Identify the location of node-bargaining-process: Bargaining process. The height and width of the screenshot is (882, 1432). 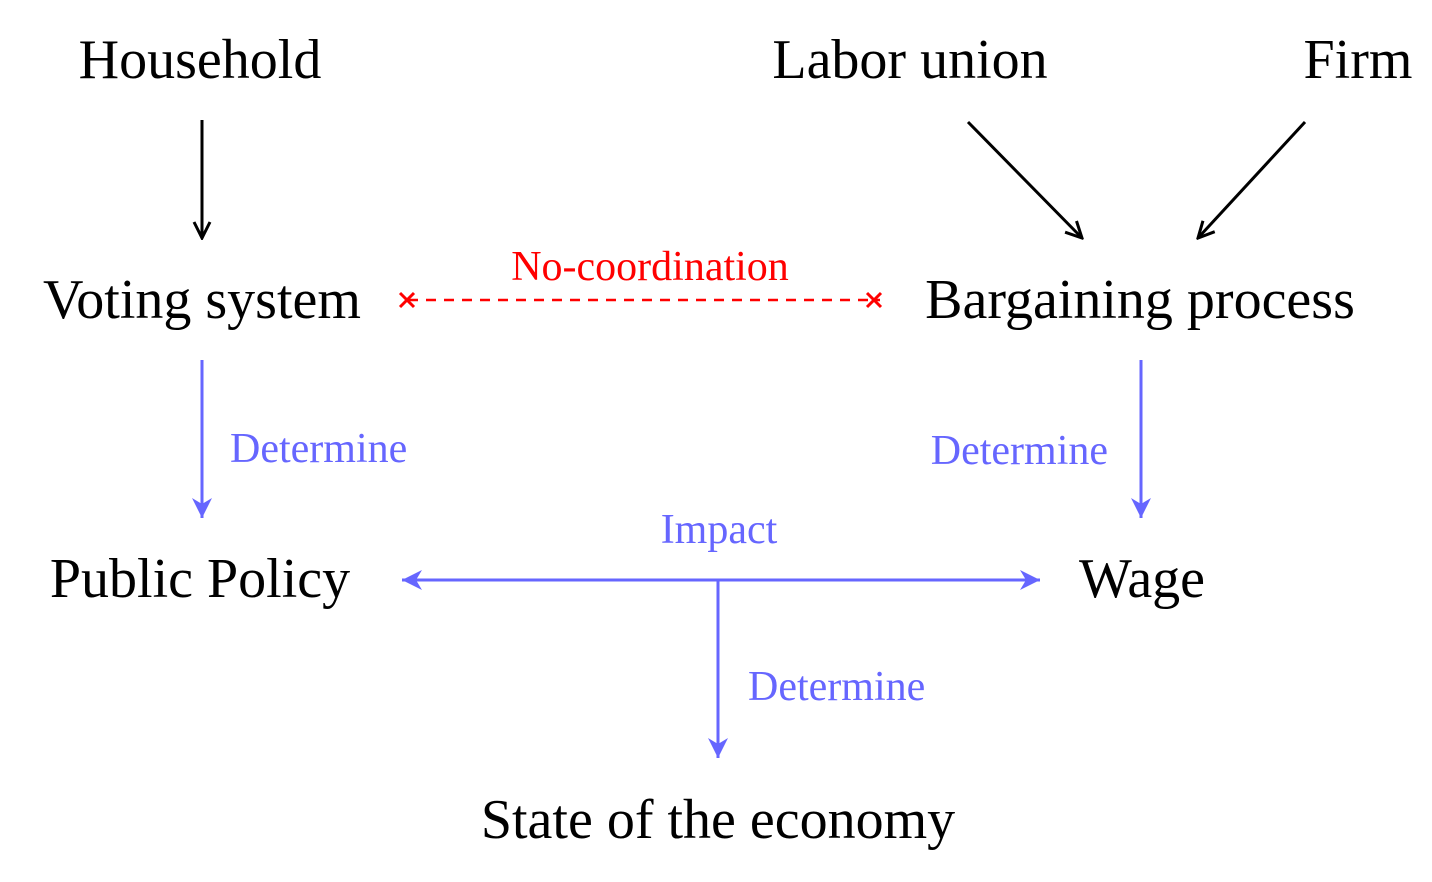
(1140, 300).